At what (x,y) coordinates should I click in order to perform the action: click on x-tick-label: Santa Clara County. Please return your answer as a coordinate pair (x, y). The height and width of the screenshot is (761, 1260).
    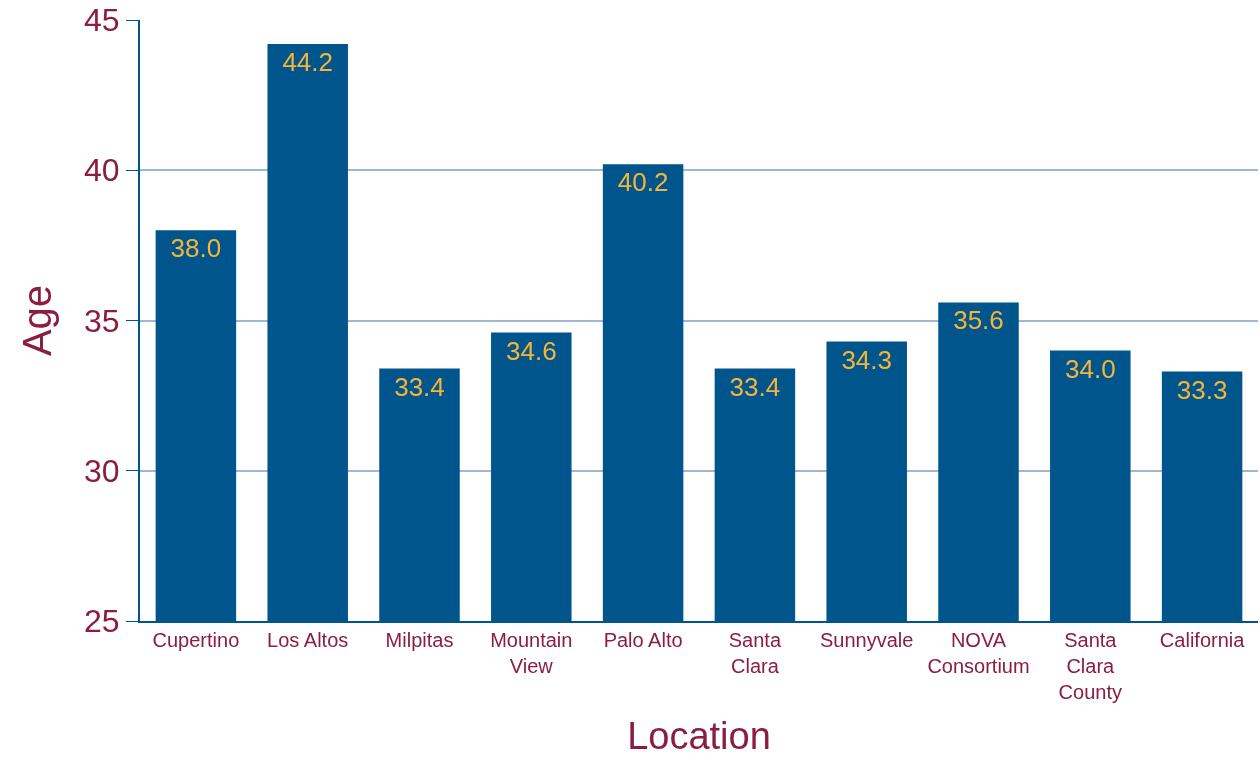
    Looking at the image, I should click on (1090, 666).